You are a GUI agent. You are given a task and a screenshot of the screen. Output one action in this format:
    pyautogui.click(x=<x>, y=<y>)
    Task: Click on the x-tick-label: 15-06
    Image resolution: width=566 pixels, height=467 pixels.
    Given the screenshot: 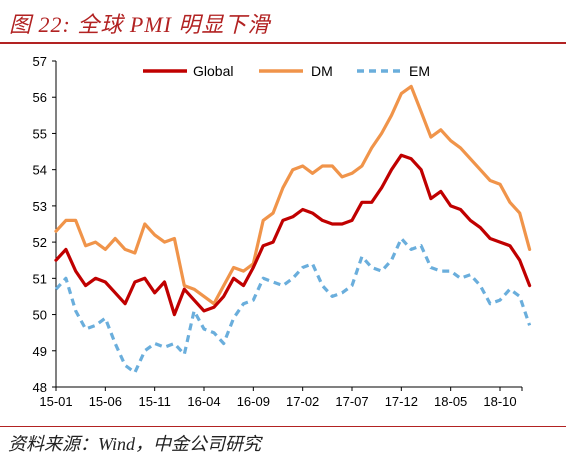 What is the action you would take?
    pyautogui.click(x=105, y=401)
    